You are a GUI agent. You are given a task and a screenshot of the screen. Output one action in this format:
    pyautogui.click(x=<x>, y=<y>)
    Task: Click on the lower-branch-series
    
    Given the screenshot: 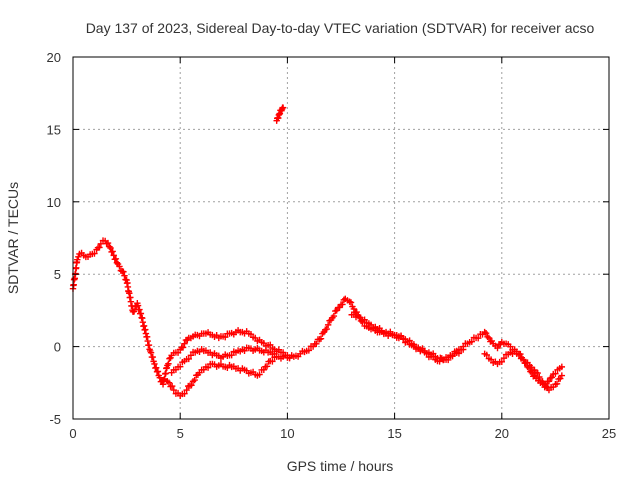 What is the action you would take?
    pyautogui.click(x=228, y=376)
    